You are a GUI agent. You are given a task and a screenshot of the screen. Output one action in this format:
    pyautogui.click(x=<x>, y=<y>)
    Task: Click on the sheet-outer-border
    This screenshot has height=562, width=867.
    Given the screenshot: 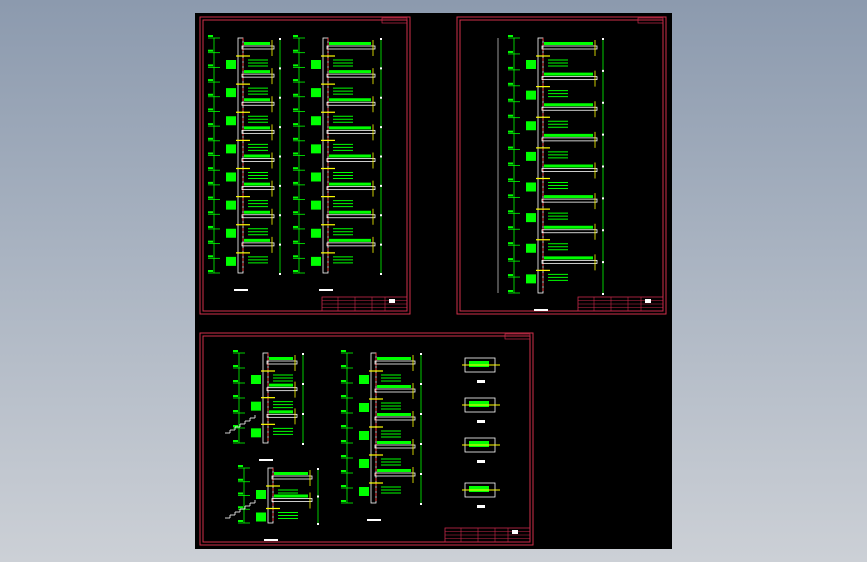 What is the action you would take?
    pyautogui.click(x=305, y=165)
    